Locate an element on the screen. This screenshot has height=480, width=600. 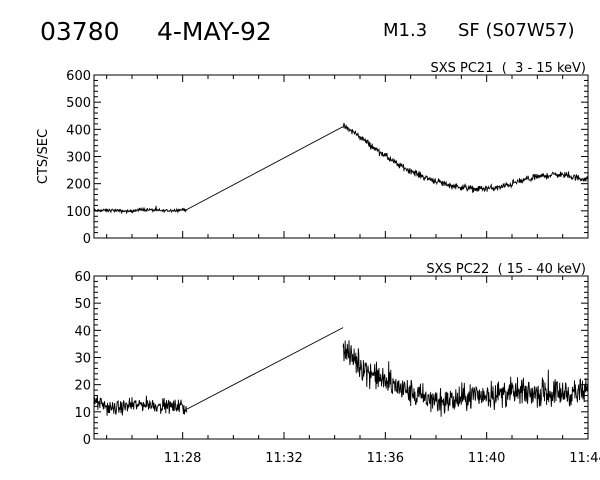
x-tick-label: 11:32 is located at coordinates (283, 458).